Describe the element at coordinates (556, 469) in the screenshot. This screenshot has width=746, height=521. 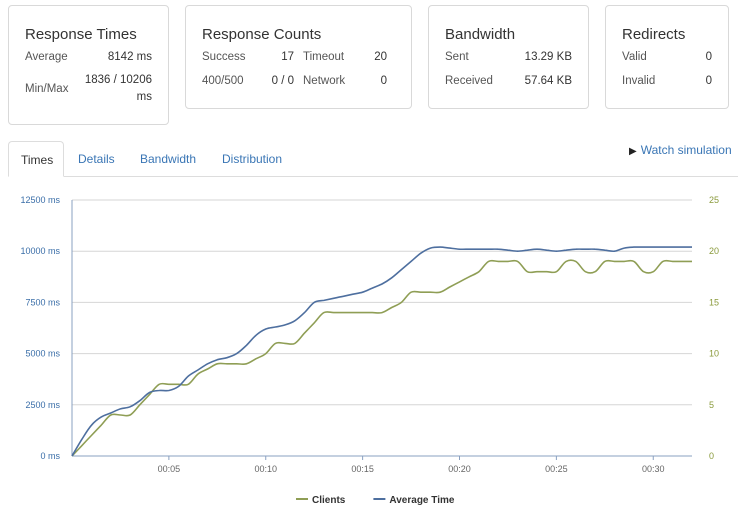
I see `x-axis-tick-label: 00:25` at that location.